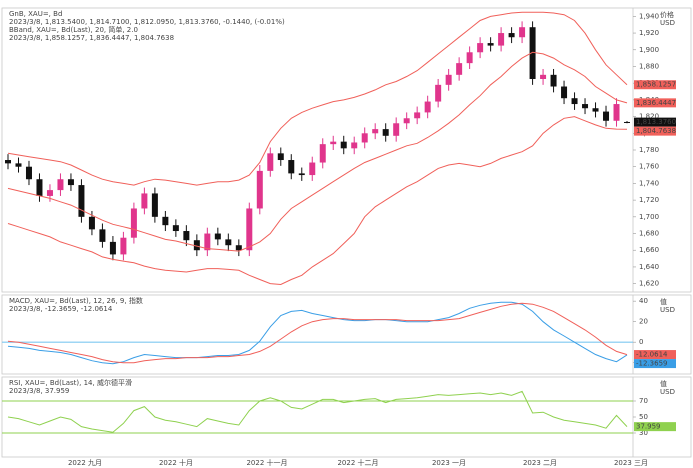 This screenshot has height=468, width=693. I want to click on panel-header: 2023/3/8, 37.959, so click(39, 391).